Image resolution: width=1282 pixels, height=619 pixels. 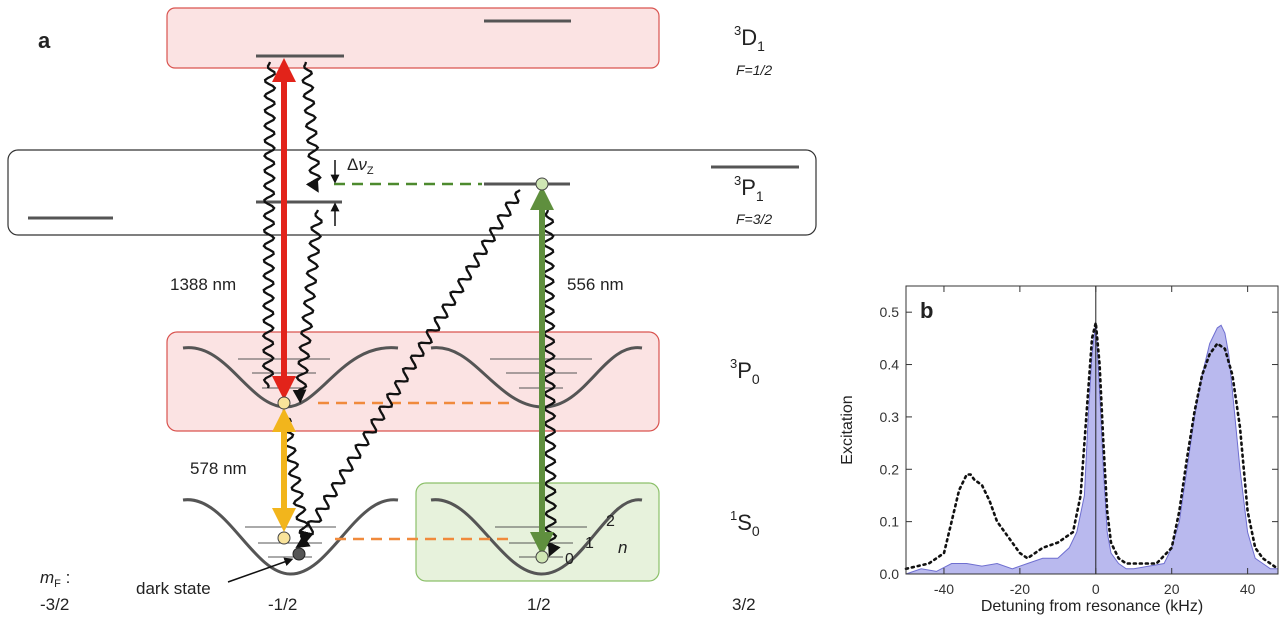 I want to click on mf-value-3: 1/2, so click(x=539, y=604).